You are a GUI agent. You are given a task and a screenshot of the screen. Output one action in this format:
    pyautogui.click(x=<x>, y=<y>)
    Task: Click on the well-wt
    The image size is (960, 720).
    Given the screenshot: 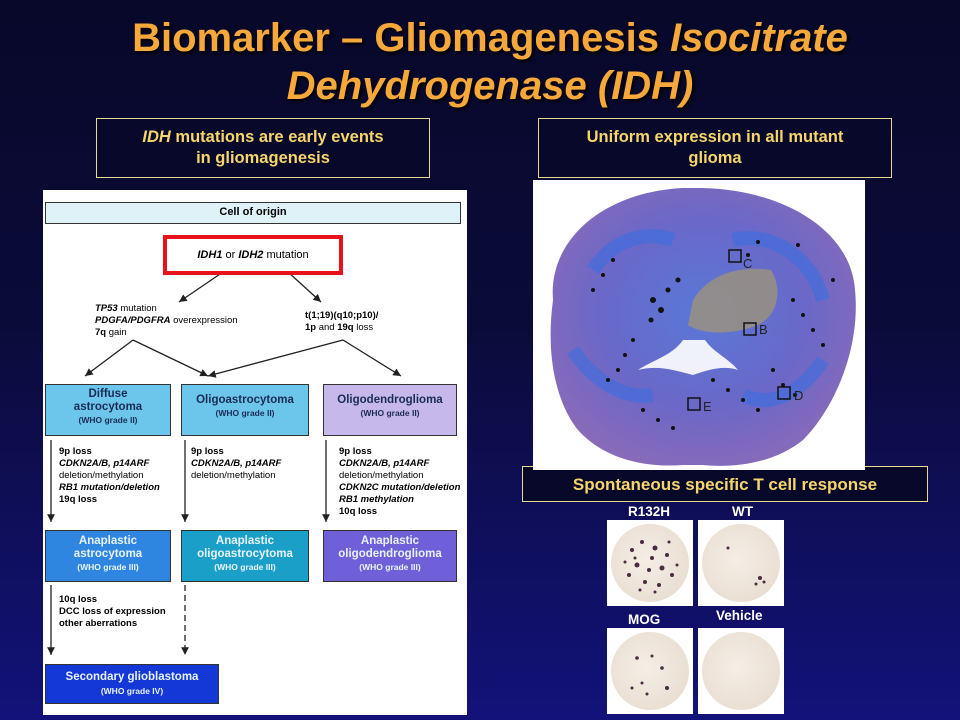 What is the action you would take?
    pyautogui.click(x=741, y=563)
    